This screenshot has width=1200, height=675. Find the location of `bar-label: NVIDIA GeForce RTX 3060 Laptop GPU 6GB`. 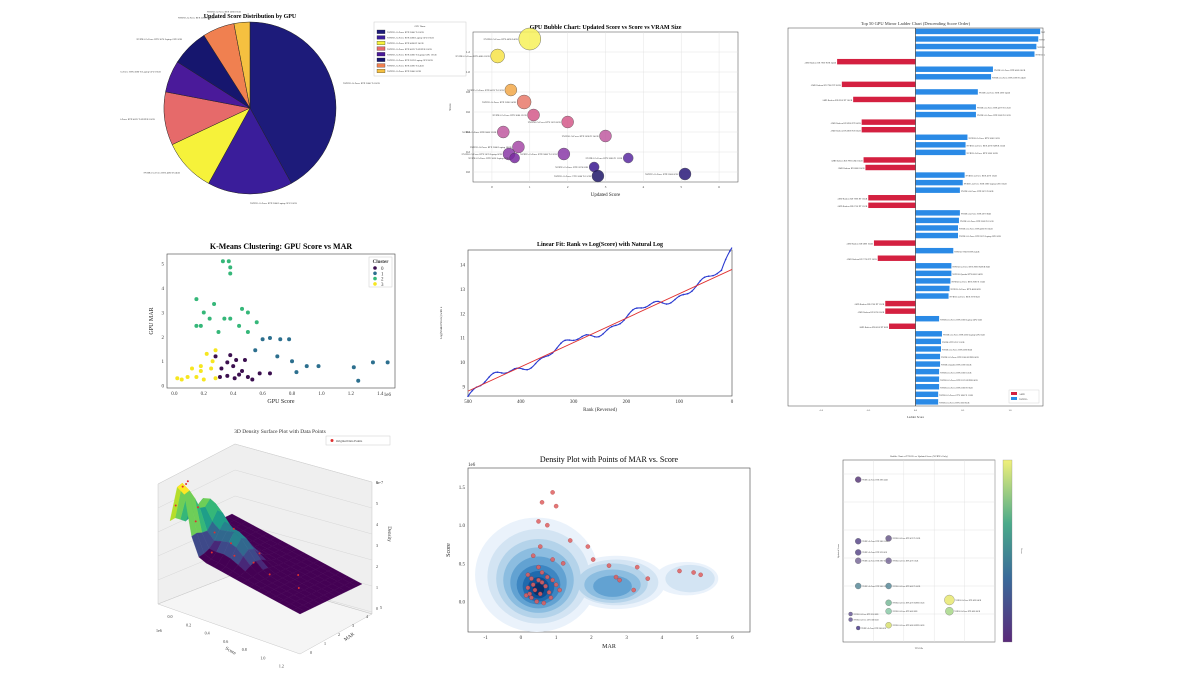

bar-label: NVIDIA GeForce RTX 3060 Laptop GPU 6GB is located at coordinates (964, 334).